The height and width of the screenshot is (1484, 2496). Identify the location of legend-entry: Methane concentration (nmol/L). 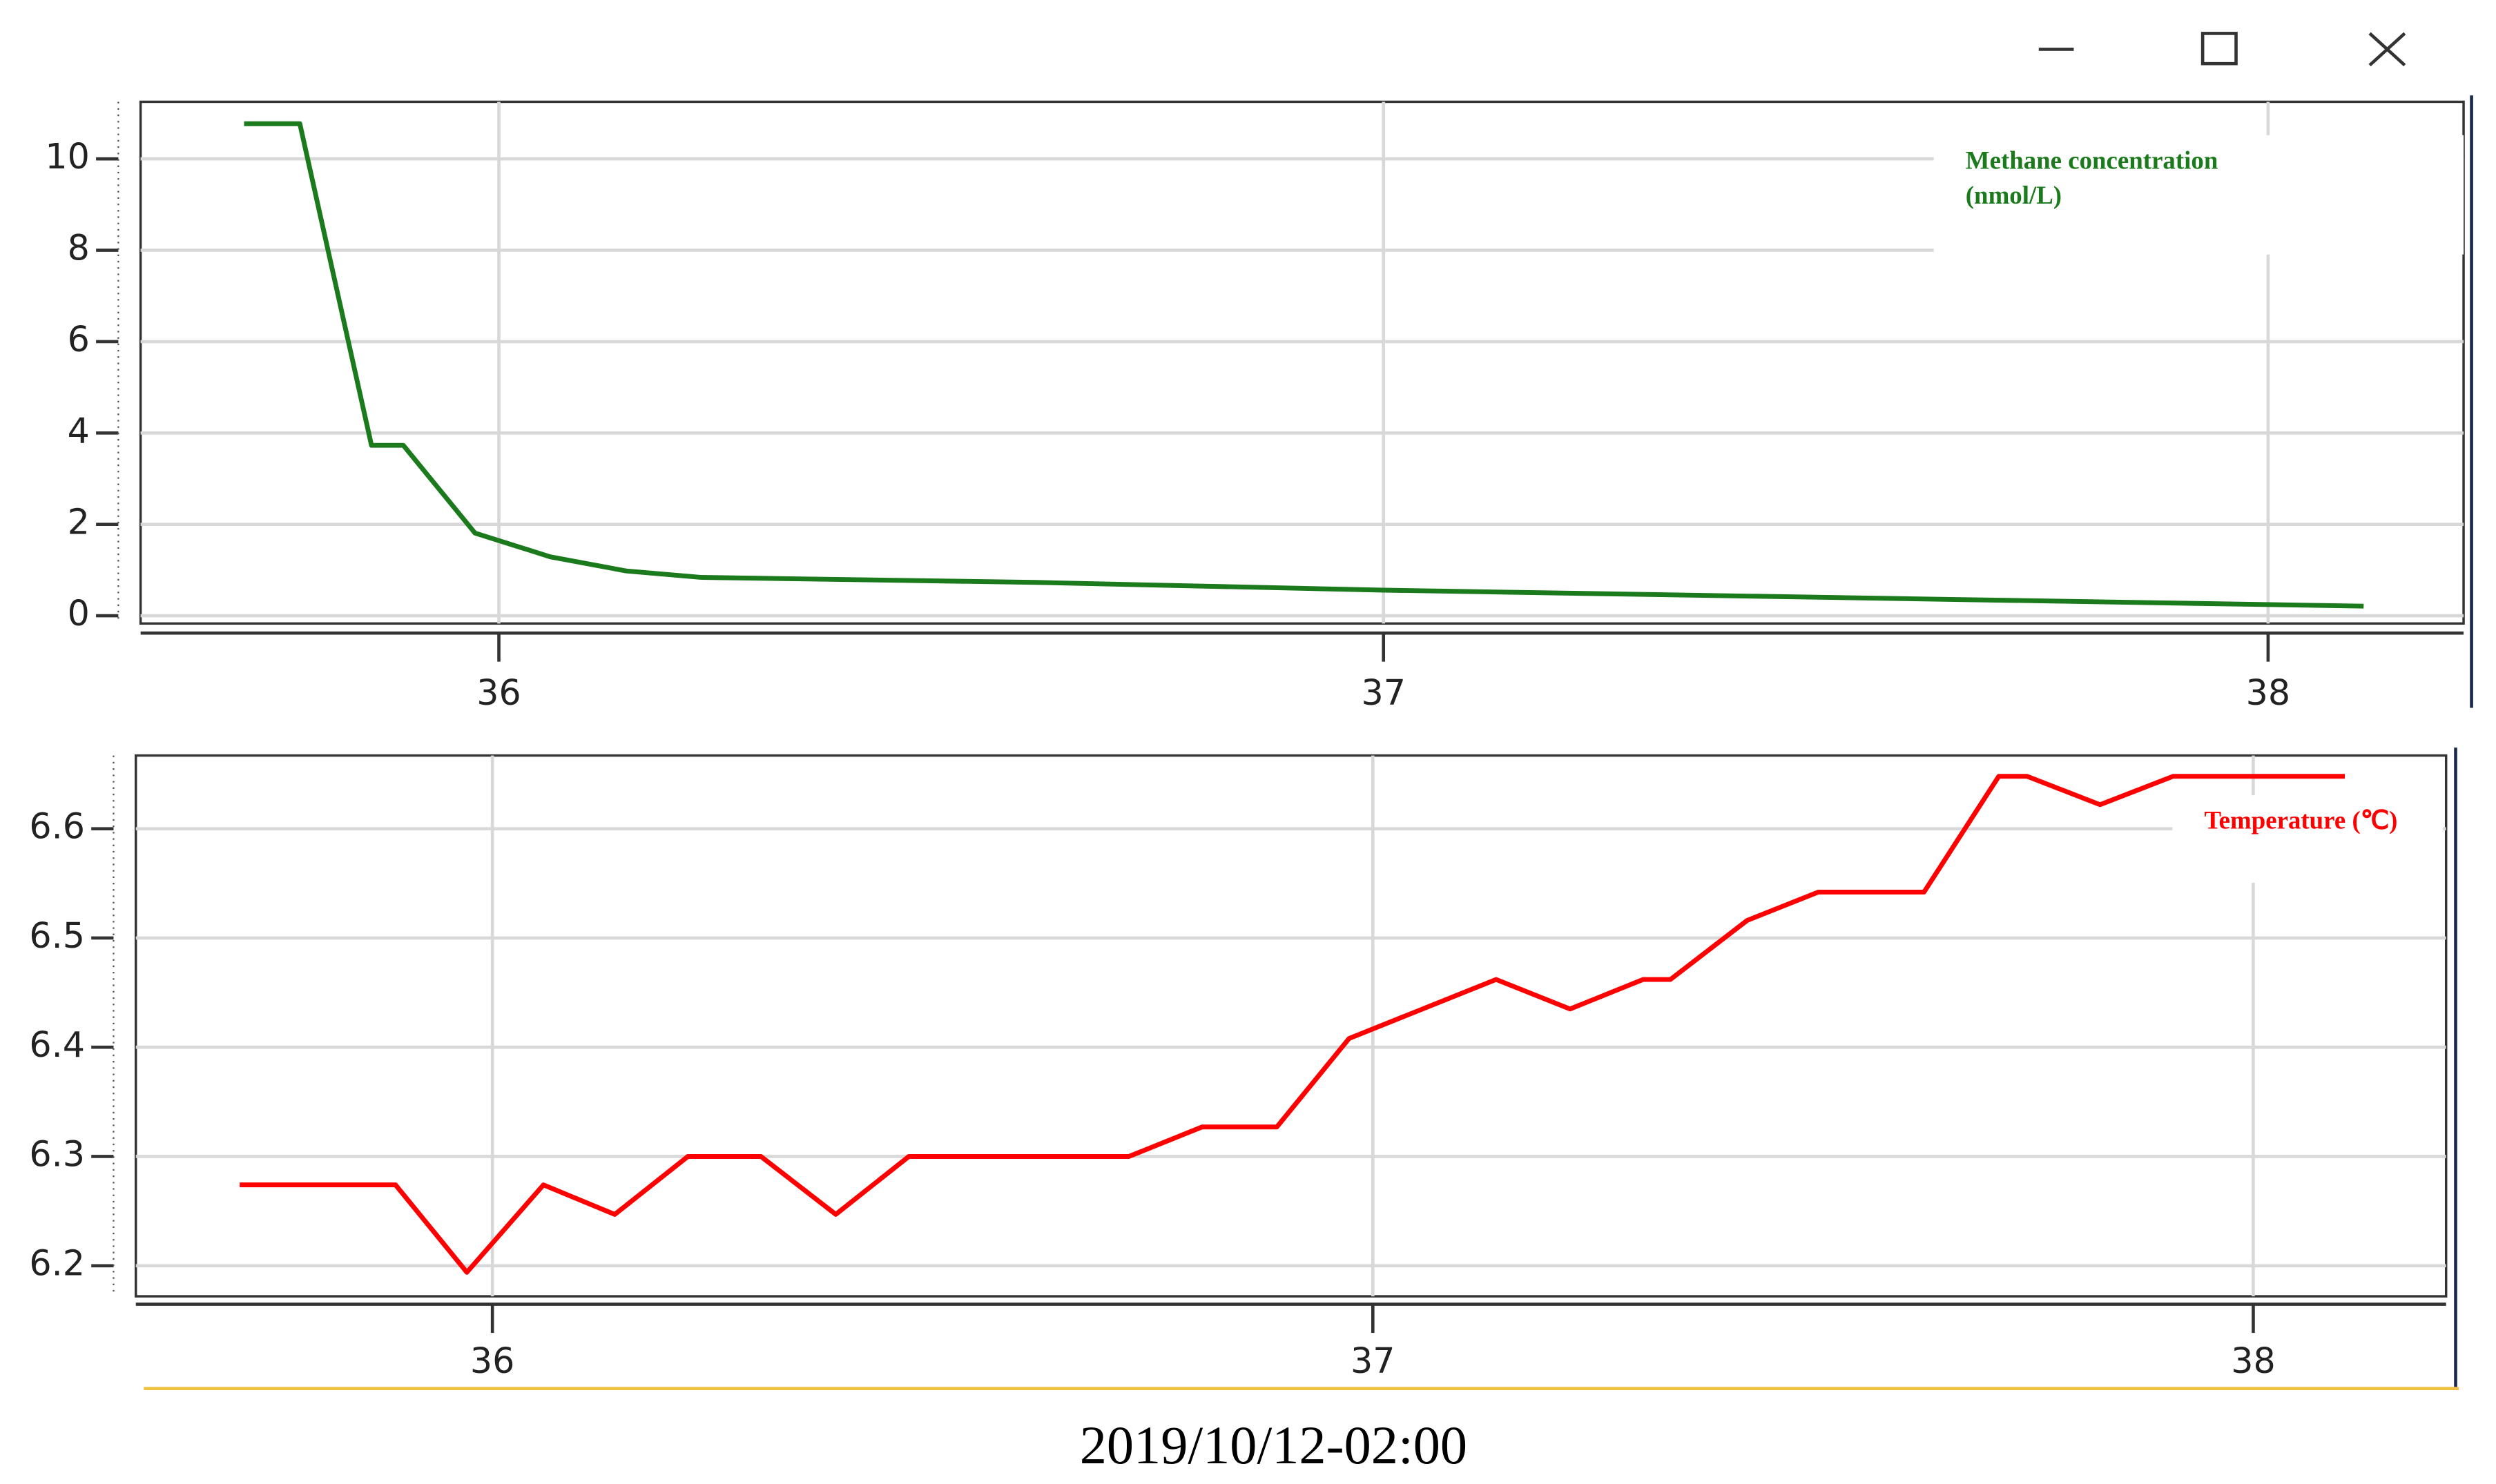
(2091, 179).